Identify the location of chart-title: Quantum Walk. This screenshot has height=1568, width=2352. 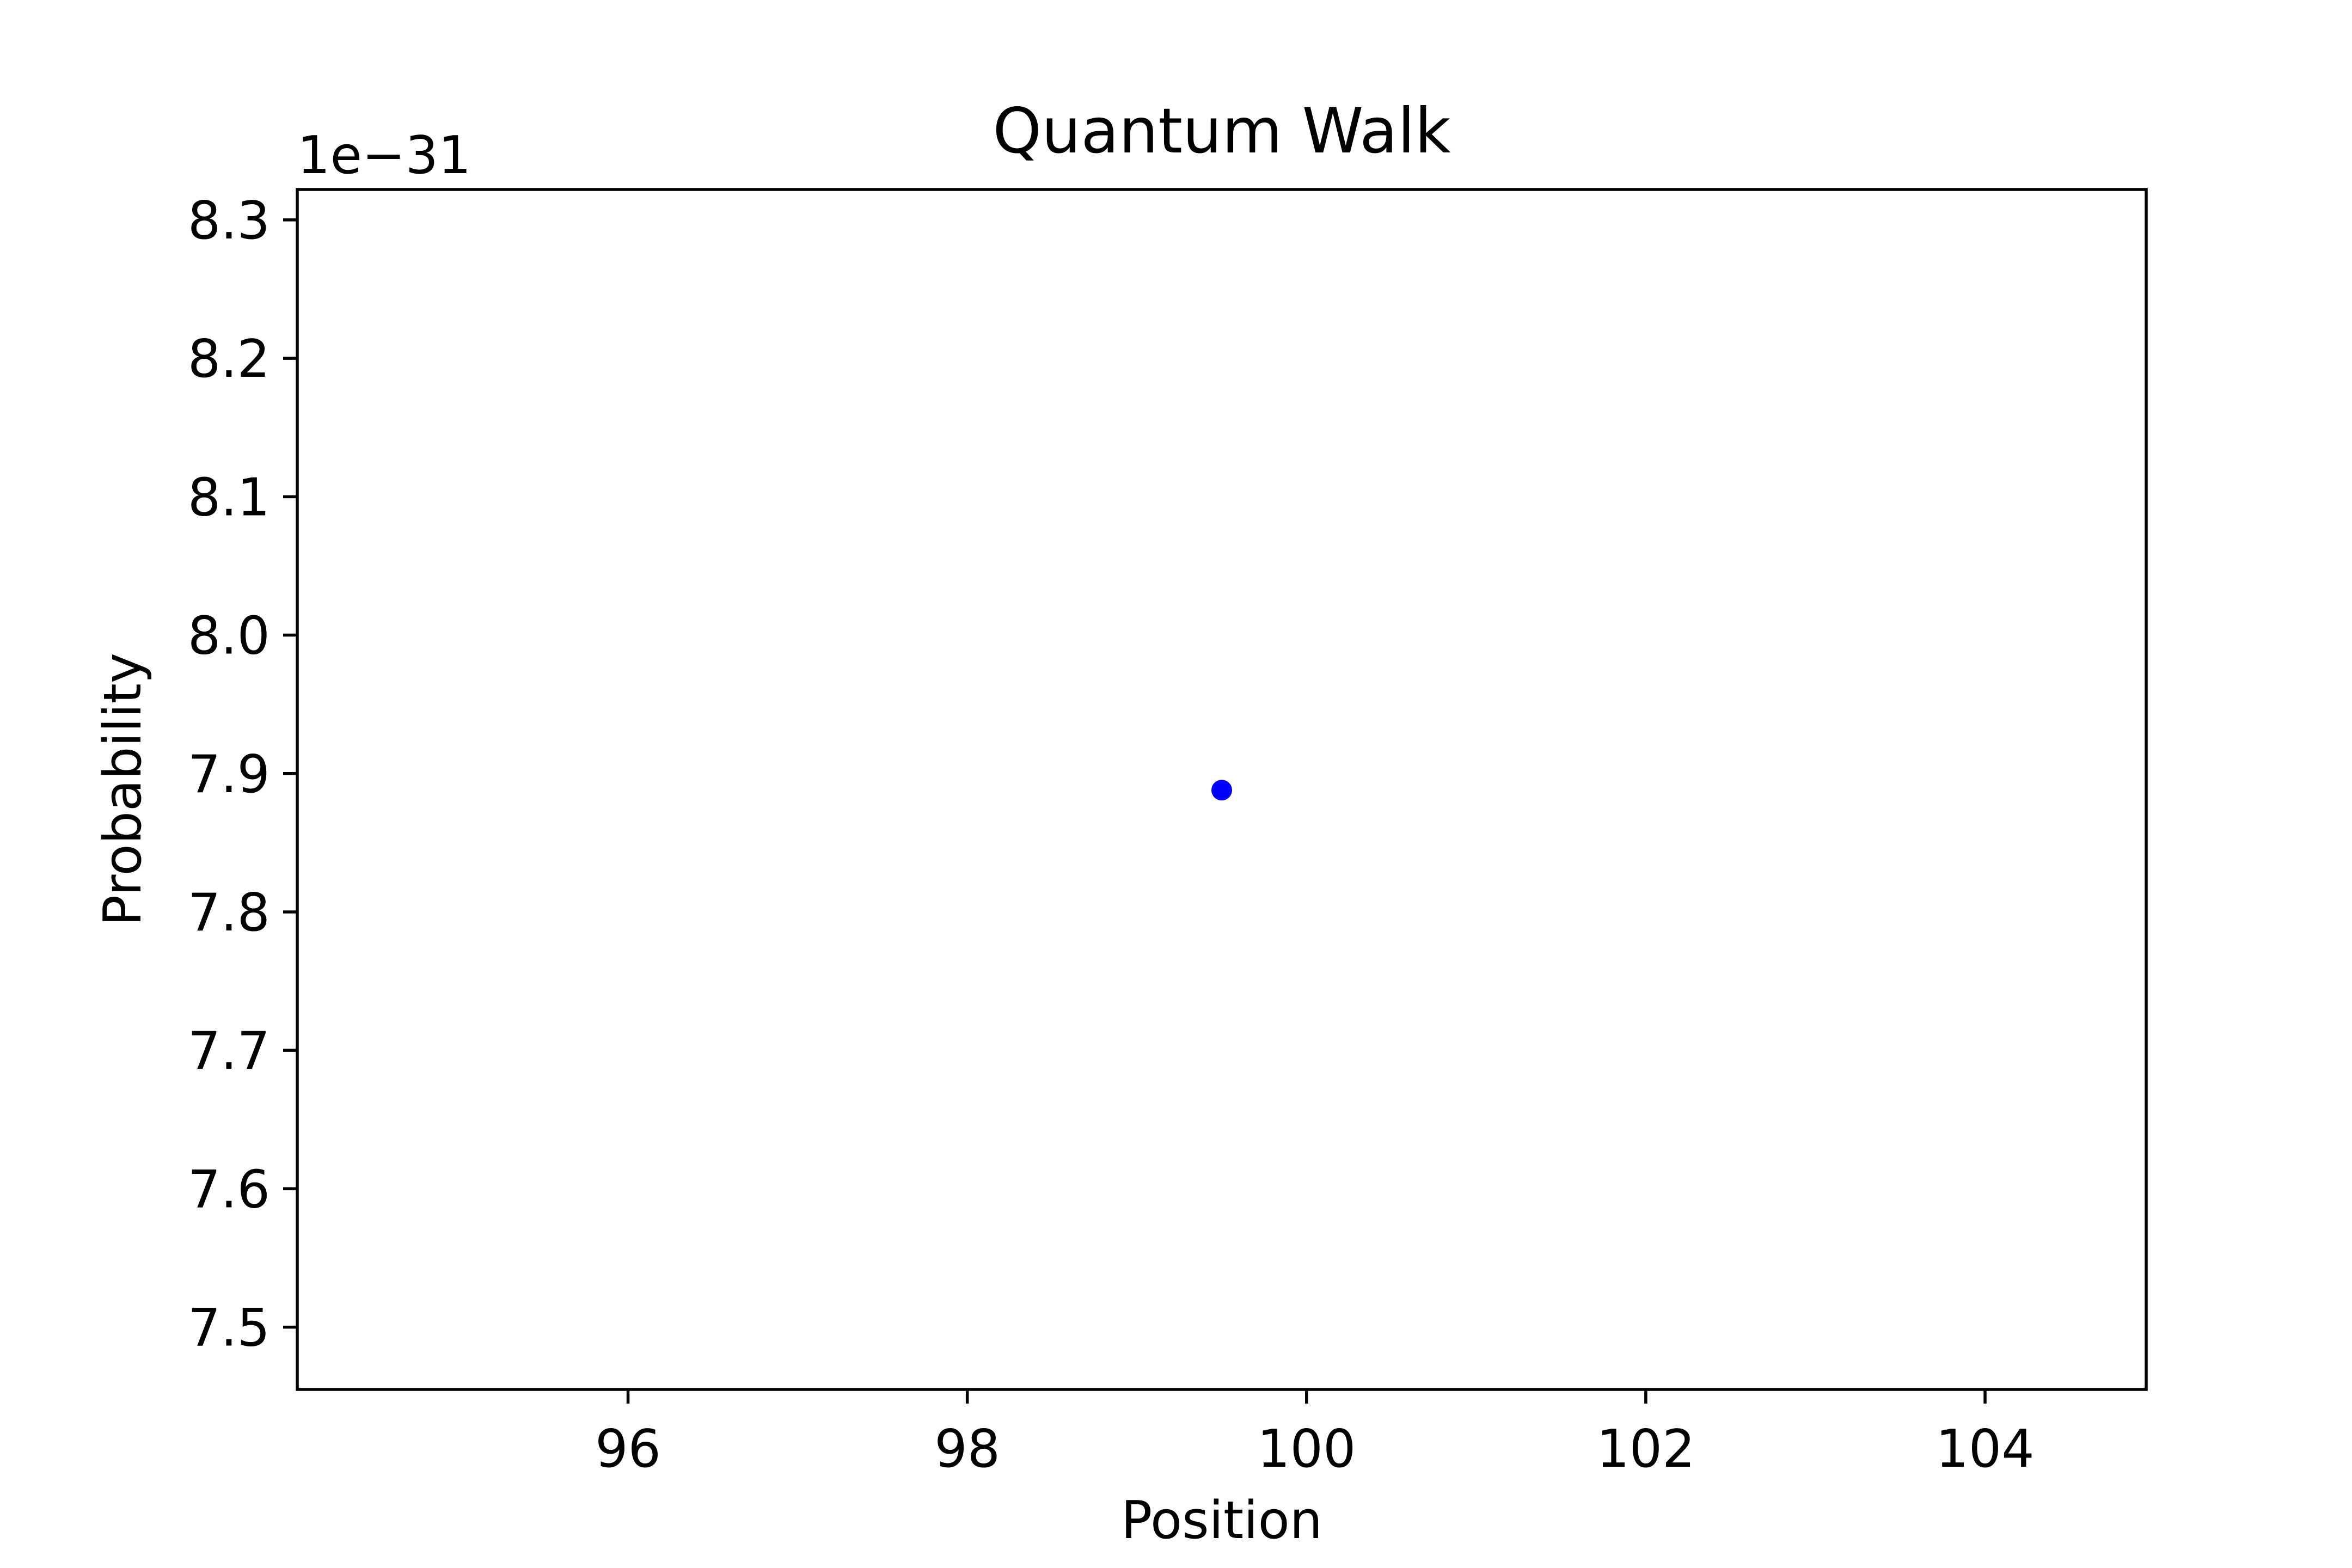
(1221, 131).